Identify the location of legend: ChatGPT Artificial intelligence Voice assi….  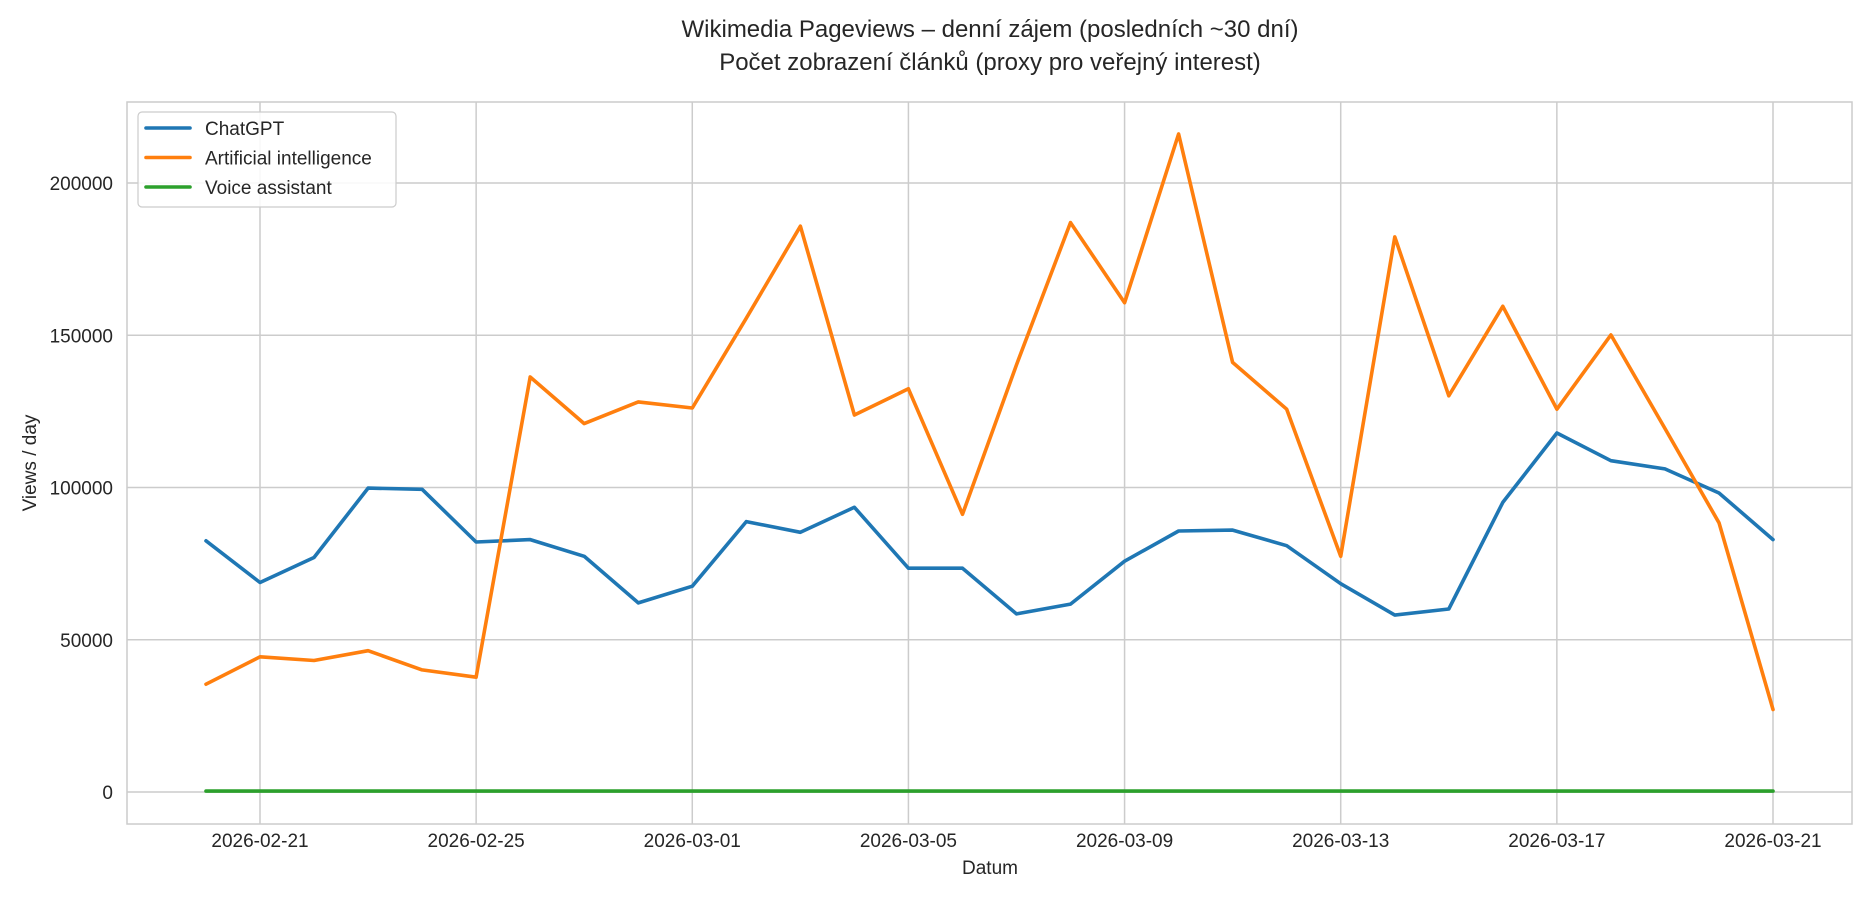
(267, 159).